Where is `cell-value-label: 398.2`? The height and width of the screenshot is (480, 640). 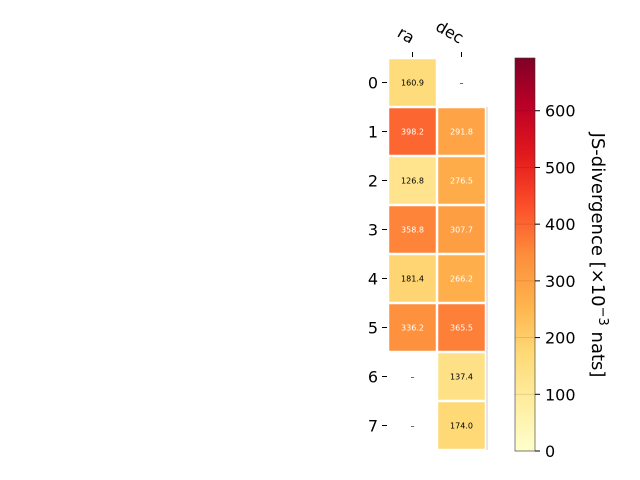
cell-value-label: 398.2 is located at coordinates (412, 132).